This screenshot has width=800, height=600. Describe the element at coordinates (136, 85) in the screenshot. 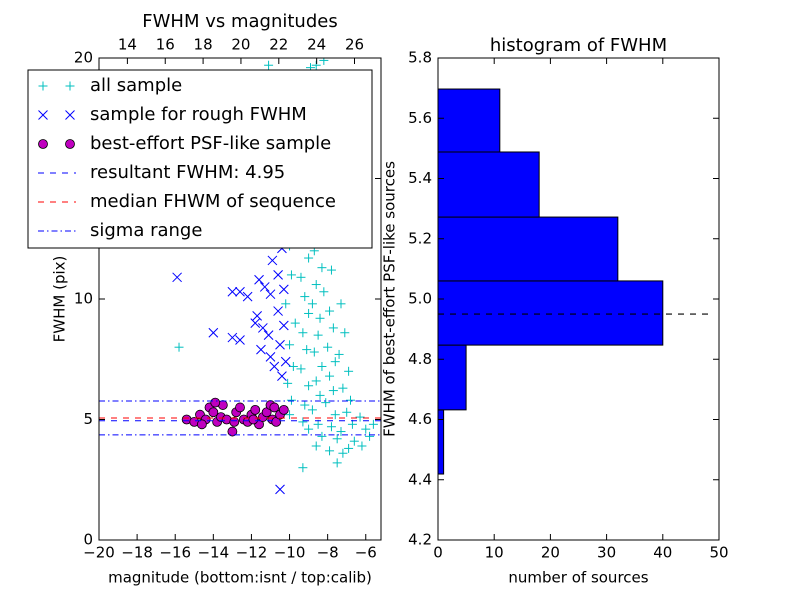

I see `legend-label: all sample` at that location.